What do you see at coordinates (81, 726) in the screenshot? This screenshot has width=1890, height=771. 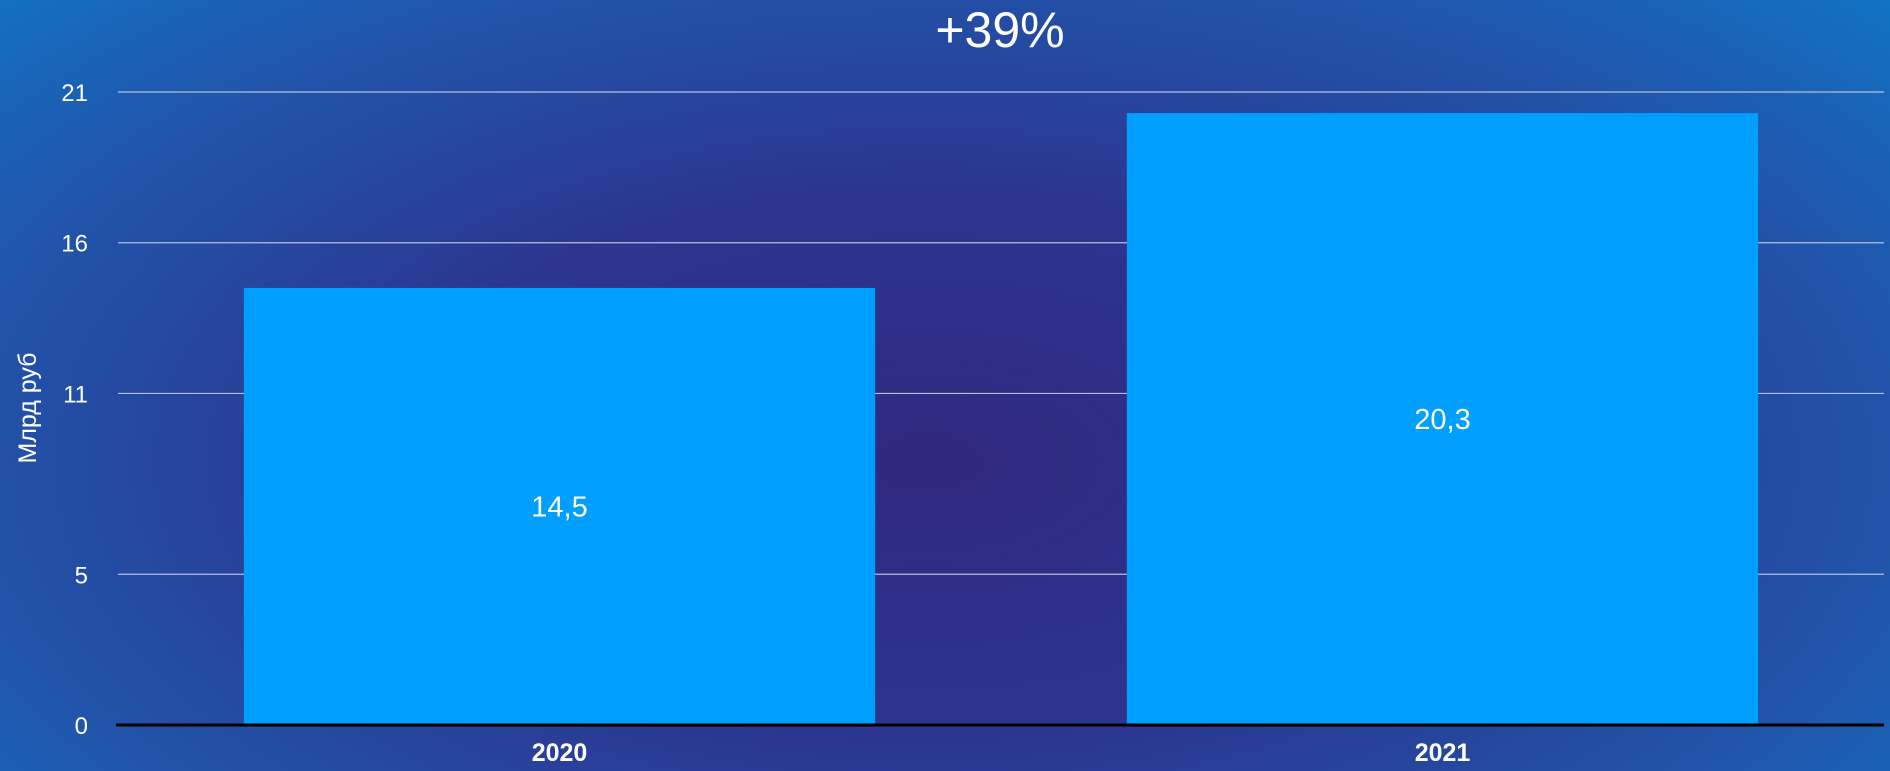 I see `y-tick-label: 0` at bounding box center [81, 726].